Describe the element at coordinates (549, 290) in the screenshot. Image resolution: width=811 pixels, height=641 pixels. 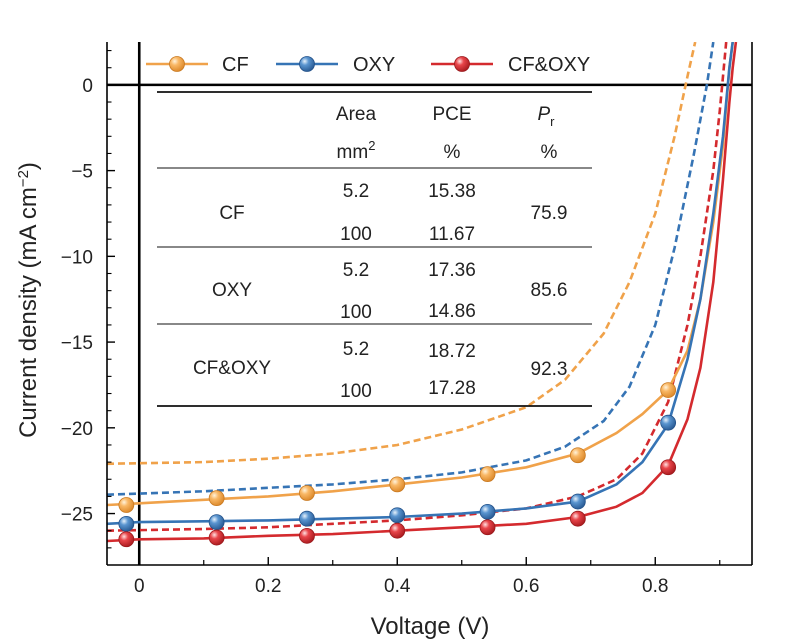
I see `table-cell-pr: 85.6` at that location.